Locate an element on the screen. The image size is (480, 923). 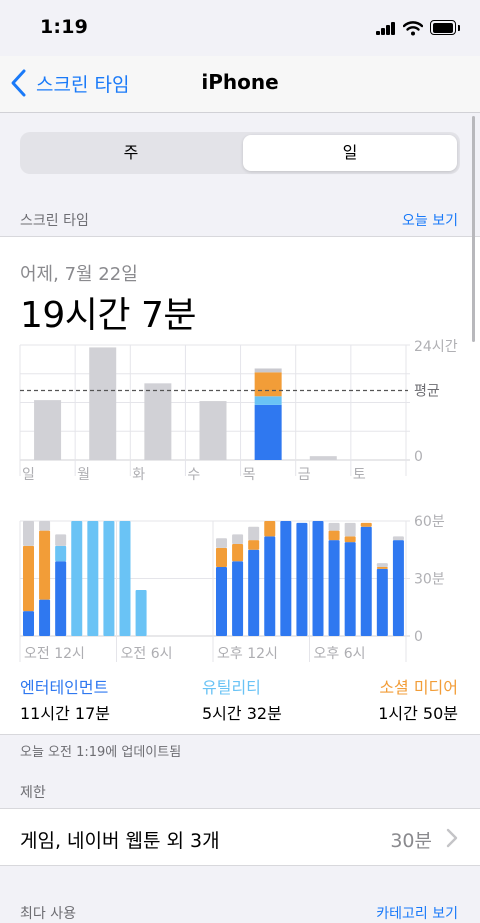
bar-월-0 is located at coordinates (103, 403).